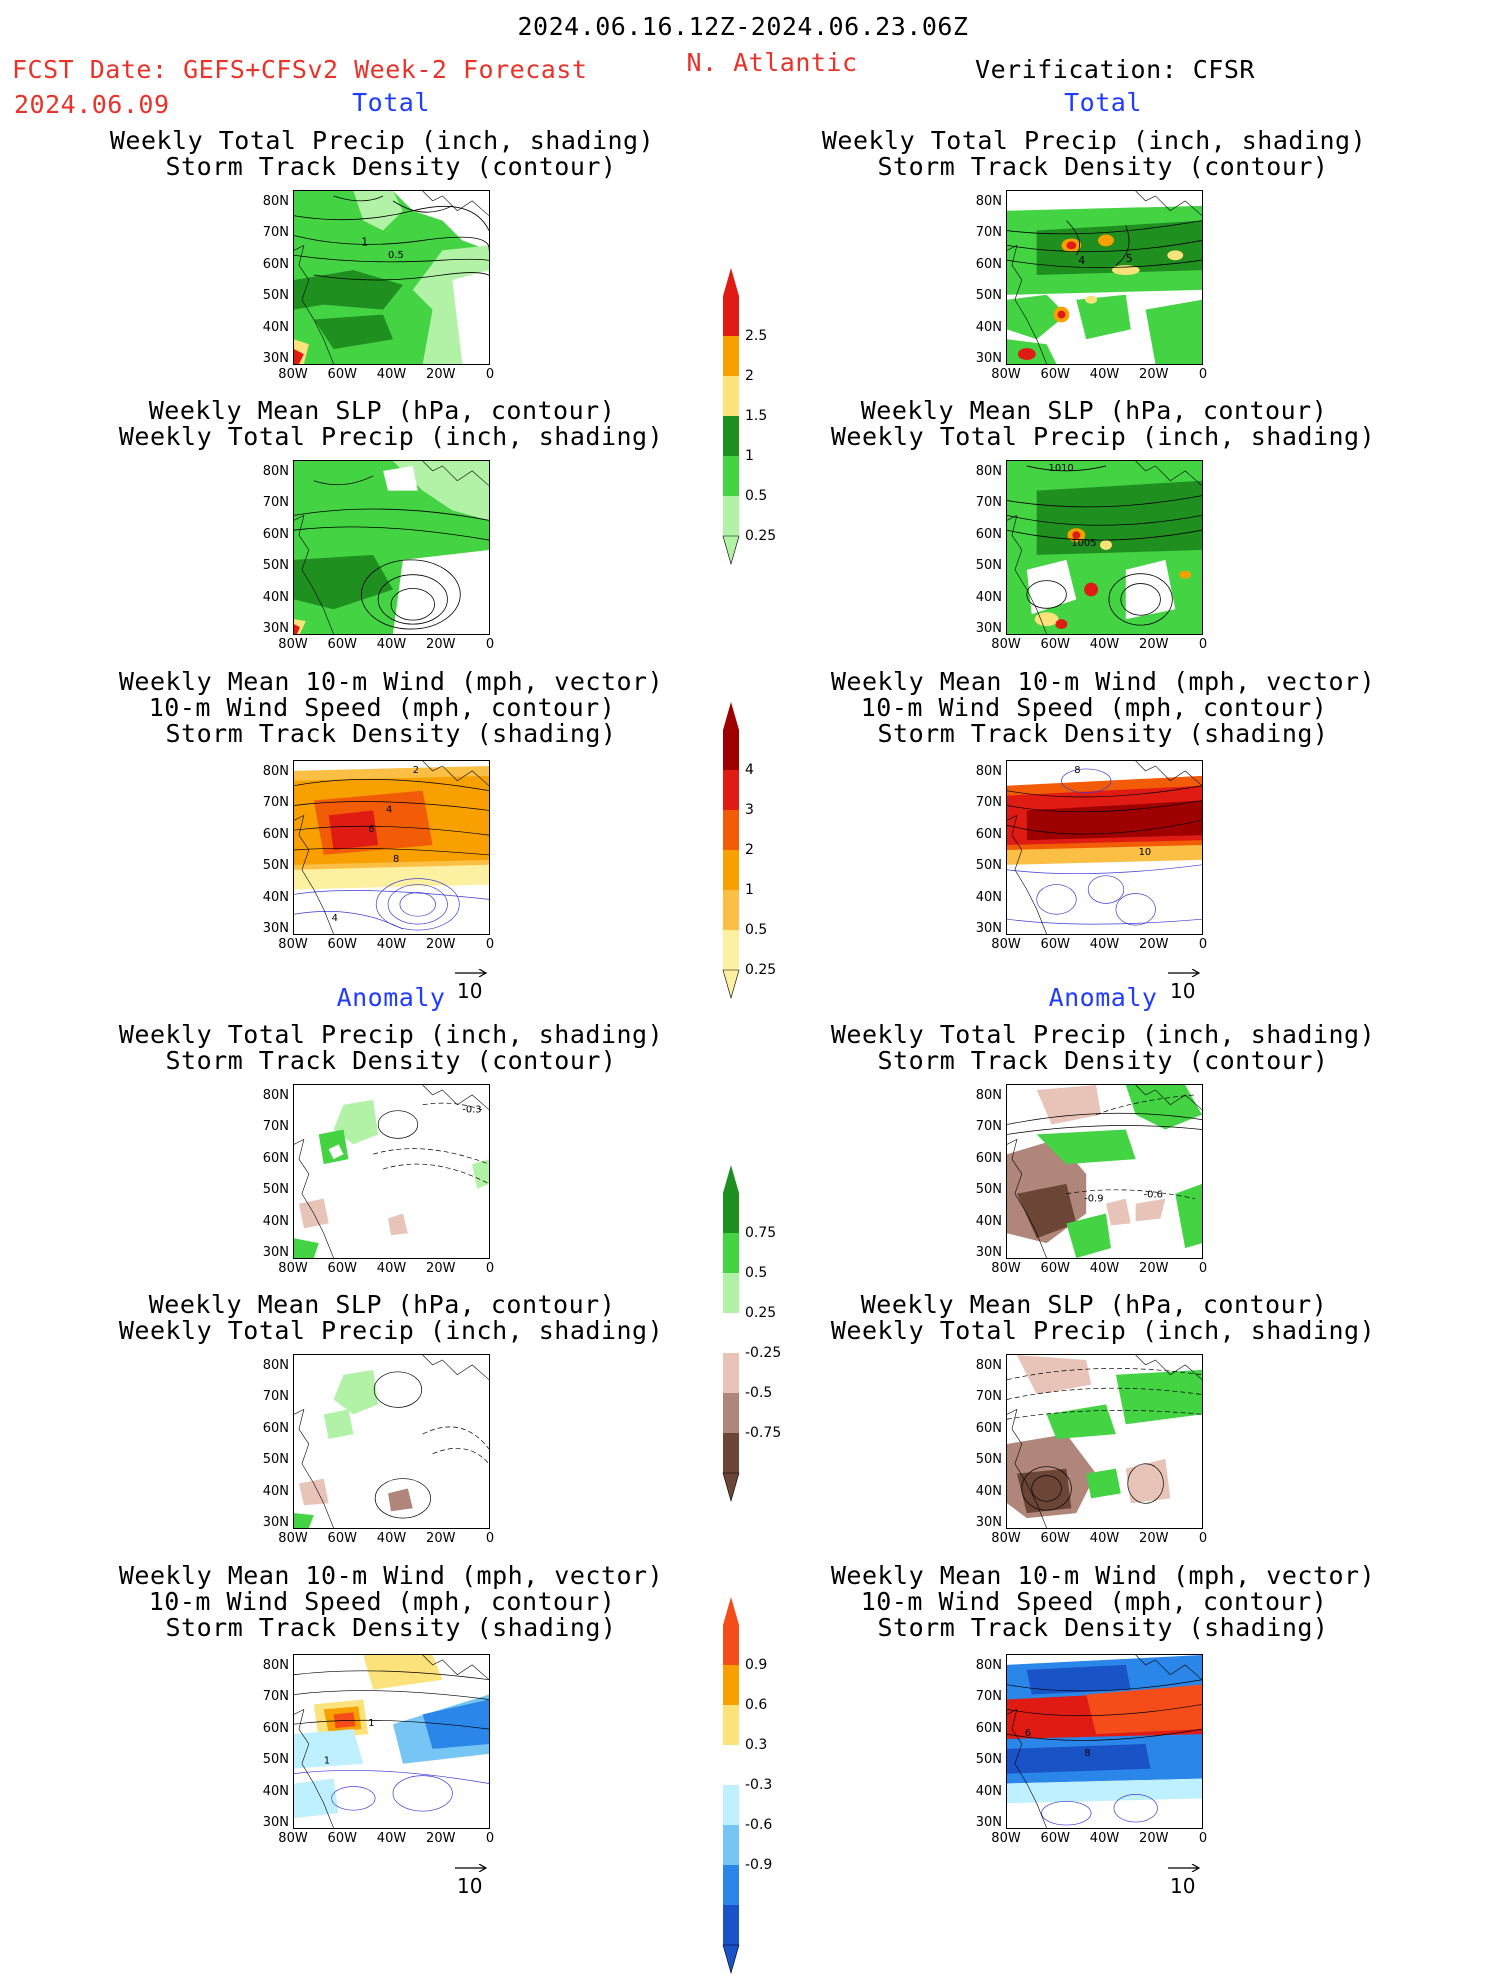  I want to click on region-label: N. Atlantic, so click(772, 62).